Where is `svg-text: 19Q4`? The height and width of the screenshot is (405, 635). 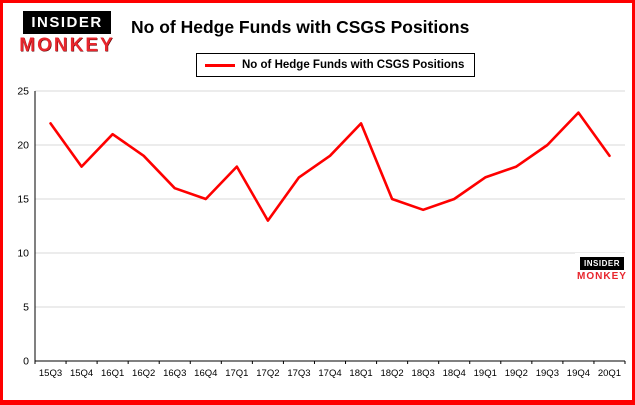
svg-text: 19Q4 is located at coordinates (578, 373).